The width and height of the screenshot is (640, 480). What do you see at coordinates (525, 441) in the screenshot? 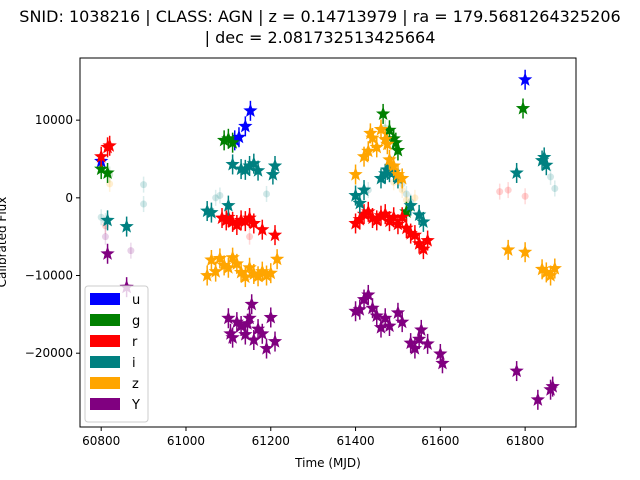
I see `x-tick-label: 61800` at bounding box center [525, 441].